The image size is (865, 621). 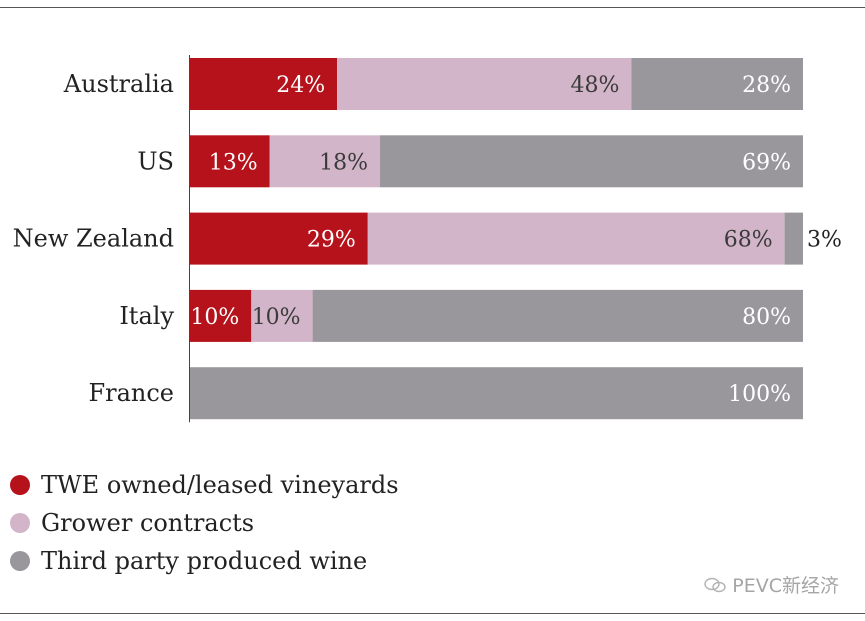 What do you see at coordinates (214, 317) in the screenshot?
I see `data-label-italy-twe-owned-leased-vineyards: 10%` at bounding box center [214, 317].